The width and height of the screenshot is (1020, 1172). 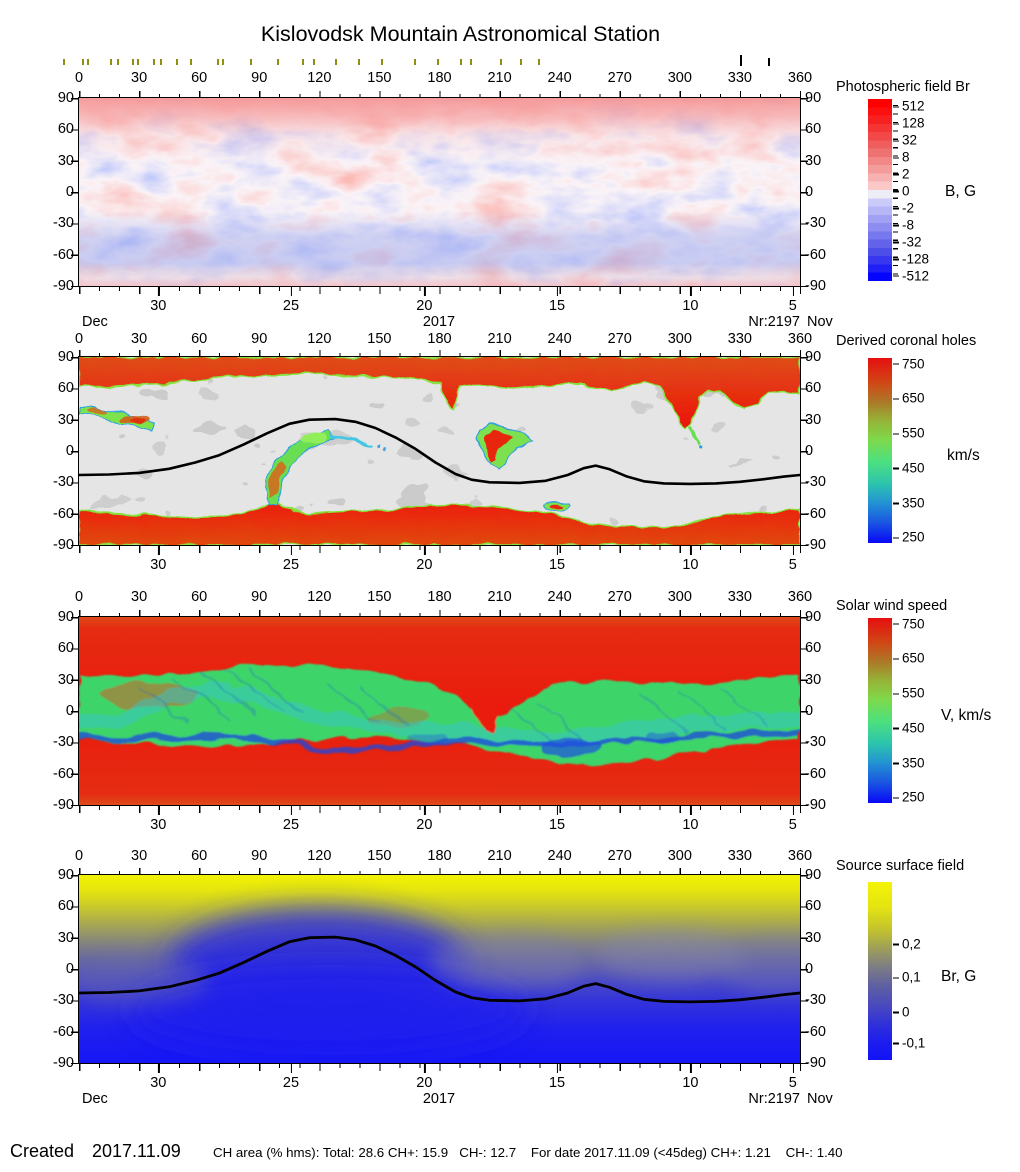 What do you see at coordinates (932, 190) in the screenshot?
I see `colorbar-tick-label: 0` at bounding box center [932, 190].